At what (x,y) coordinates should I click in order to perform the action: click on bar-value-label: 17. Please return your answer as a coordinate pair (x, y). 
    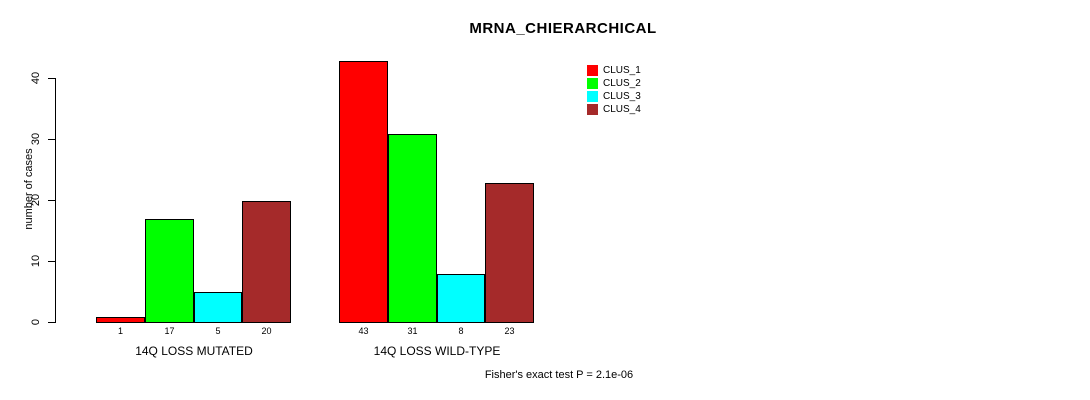
    Looking at the image, I should click on (169, 331).